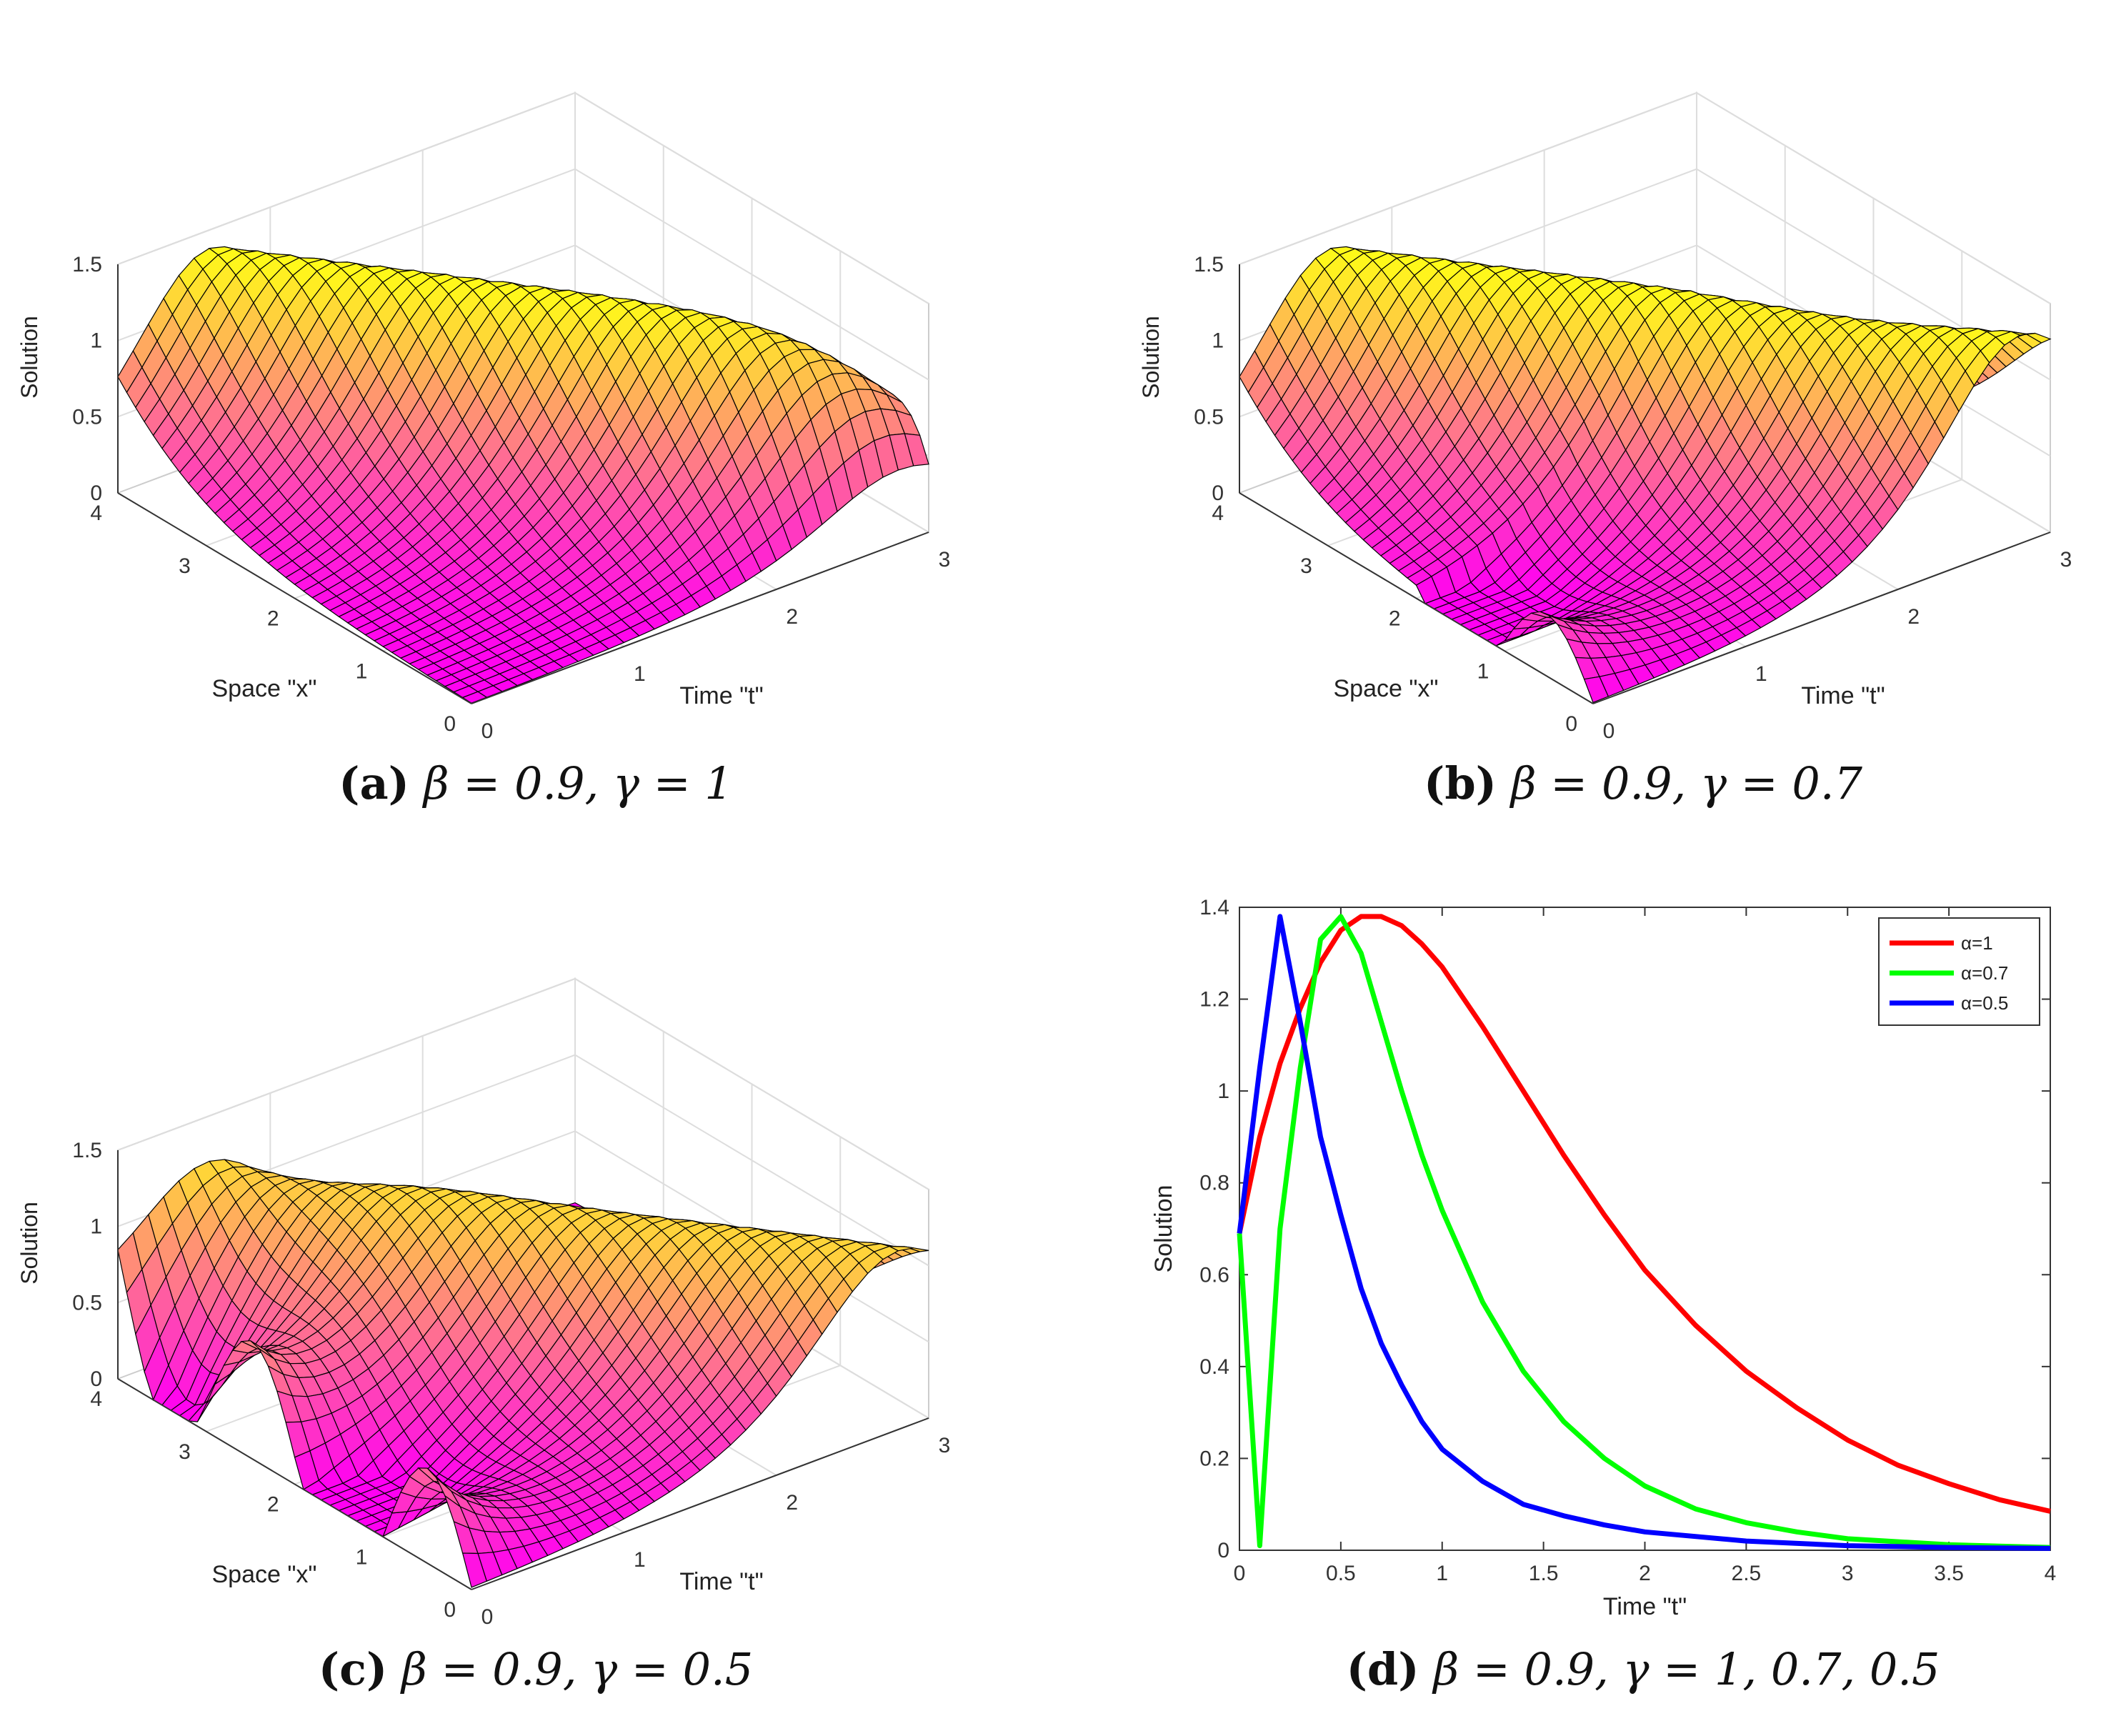 The height and width of the screenshot is (1736, 2101). What do you see at coordinates (1686, 783) in the screenshot?
I see `caption-b-params: β = 0.9, γ = 0.7` at bounding box center [1686, 783].